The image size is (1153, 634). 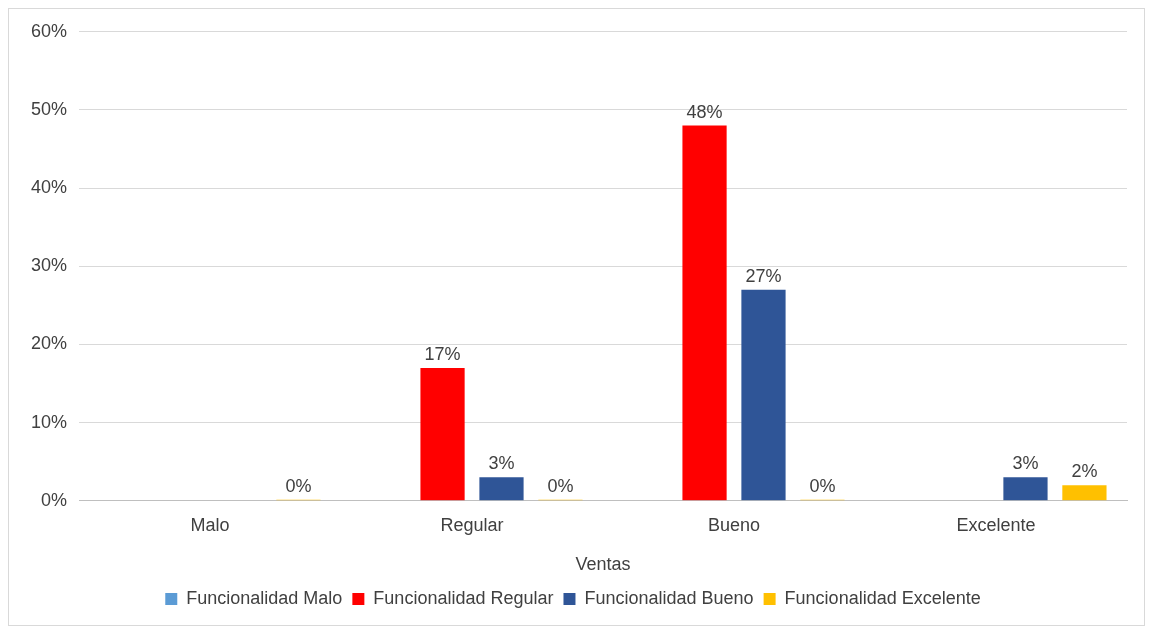 I want to click on x-tick-label: Excelente, so click(x=996, y=524).